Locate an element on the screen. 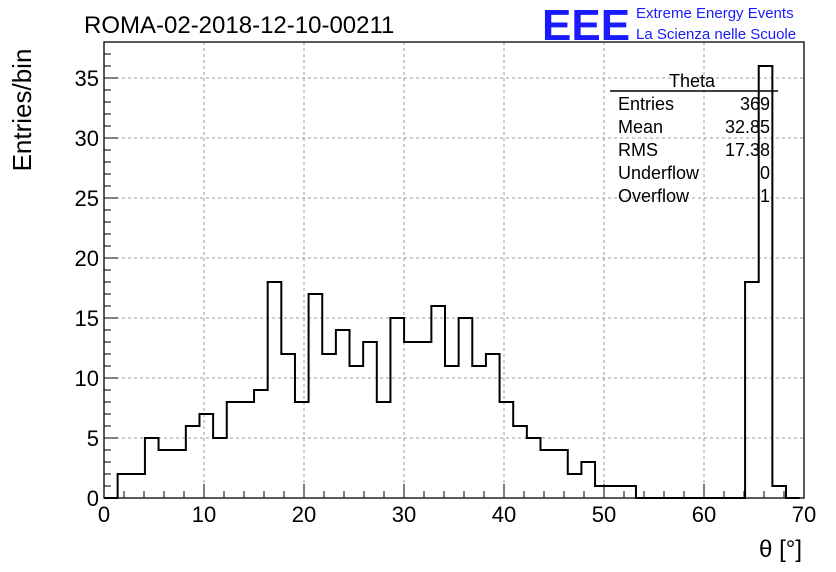 Image resolution: width=836 pixels, height=572 pixels. stats-value-mean: 32.85 is located at coordinates (747, 127).